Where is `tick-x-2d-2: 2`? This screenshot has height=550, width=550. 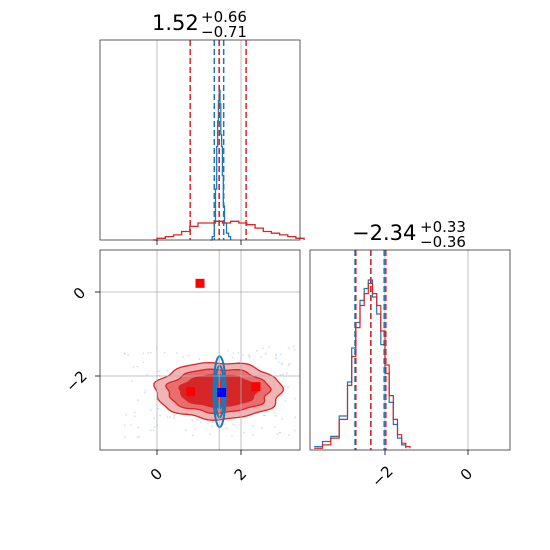
tick-x-2d-2: 2 is located at coordinates (240, 474).